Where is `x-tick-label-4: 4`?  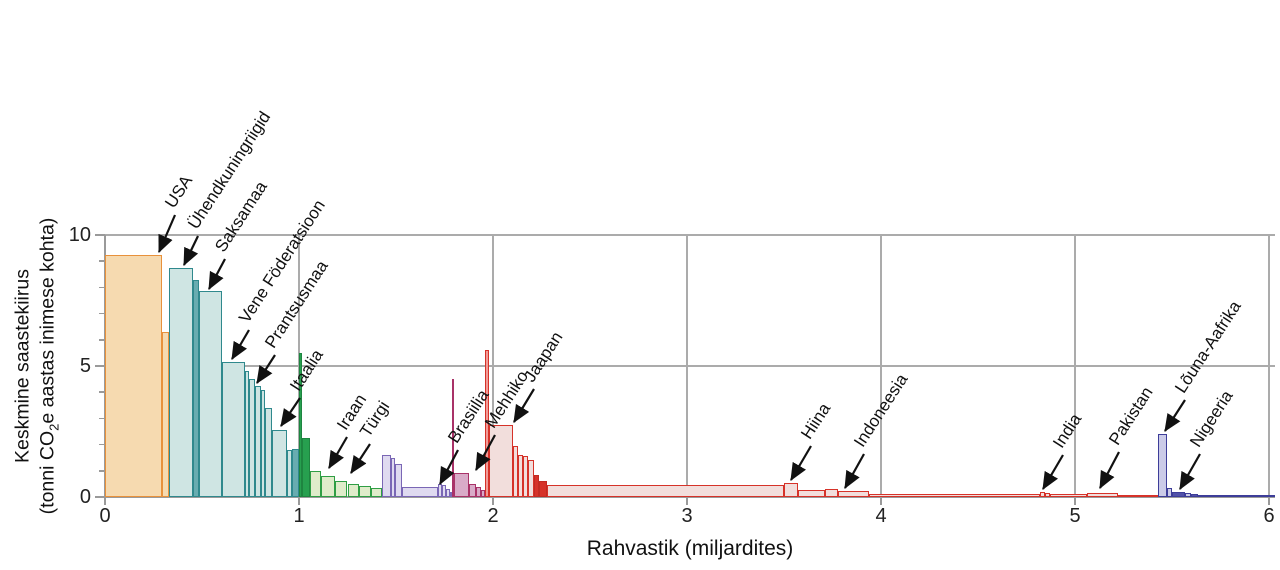 x-tick-label-4: 4 is located at coordinates (881, 516).